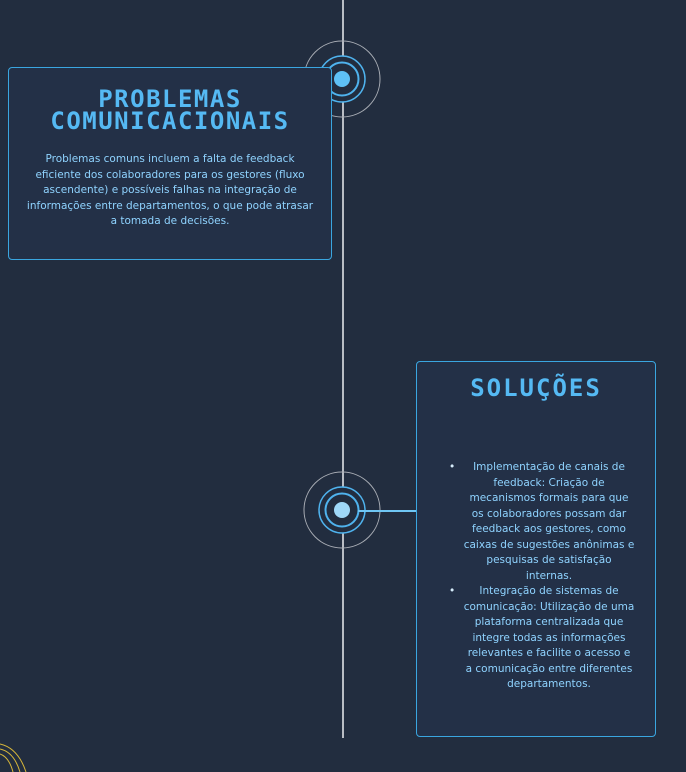 Image resolution: width=686 pixels, height=772 pixels. I want to click on solutions-title: SOLUÇÕES, so click(536, 388).